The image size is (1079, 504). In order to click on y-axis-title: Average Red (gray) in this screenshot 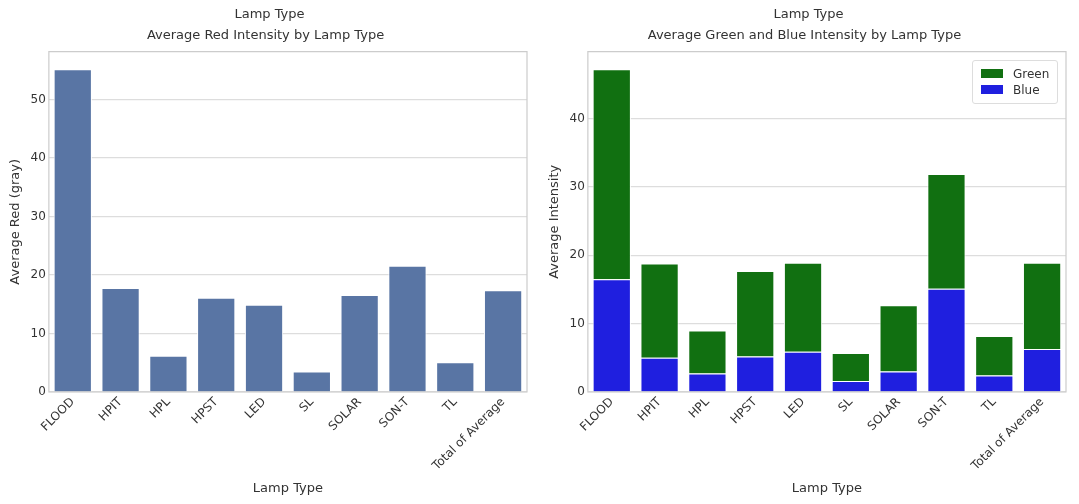, I will do `click(15, 221)`.